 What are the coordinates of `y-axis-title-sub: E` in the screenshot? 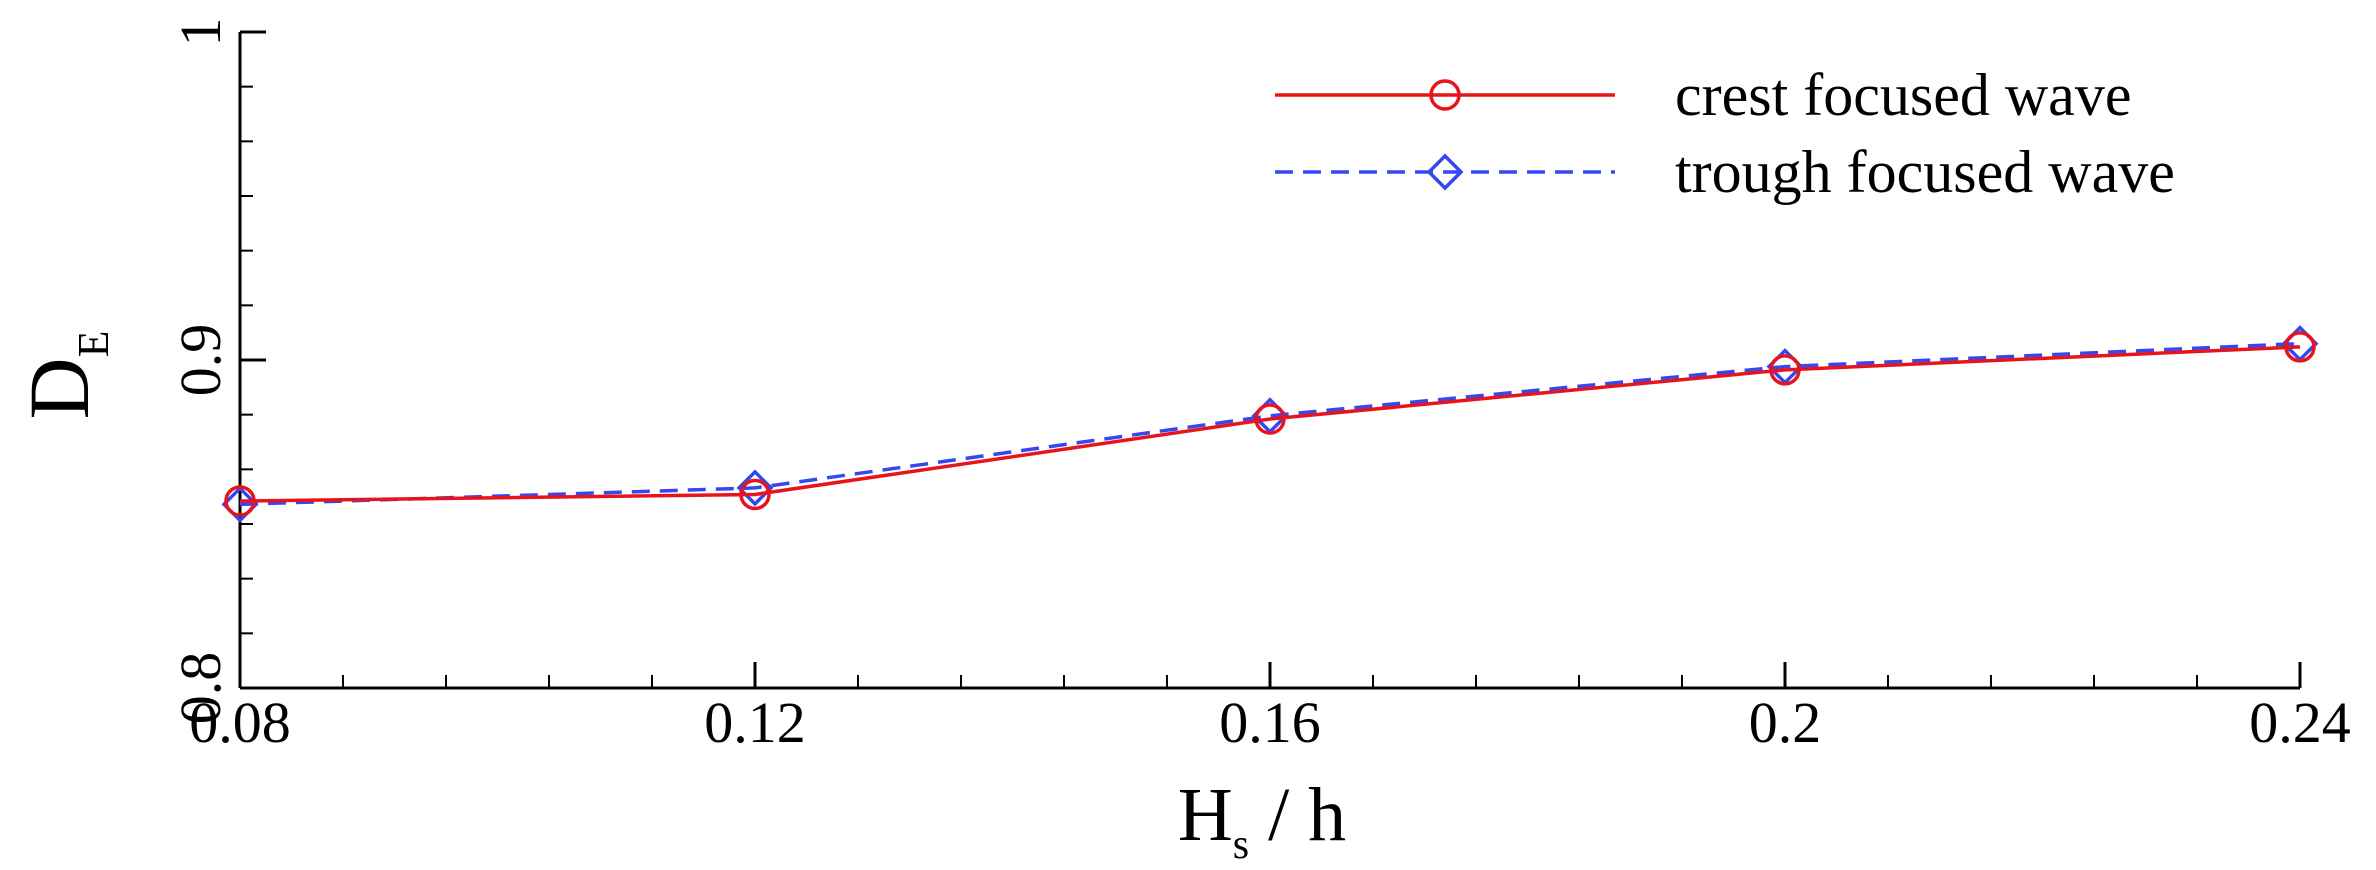 It's located at (93, 344).